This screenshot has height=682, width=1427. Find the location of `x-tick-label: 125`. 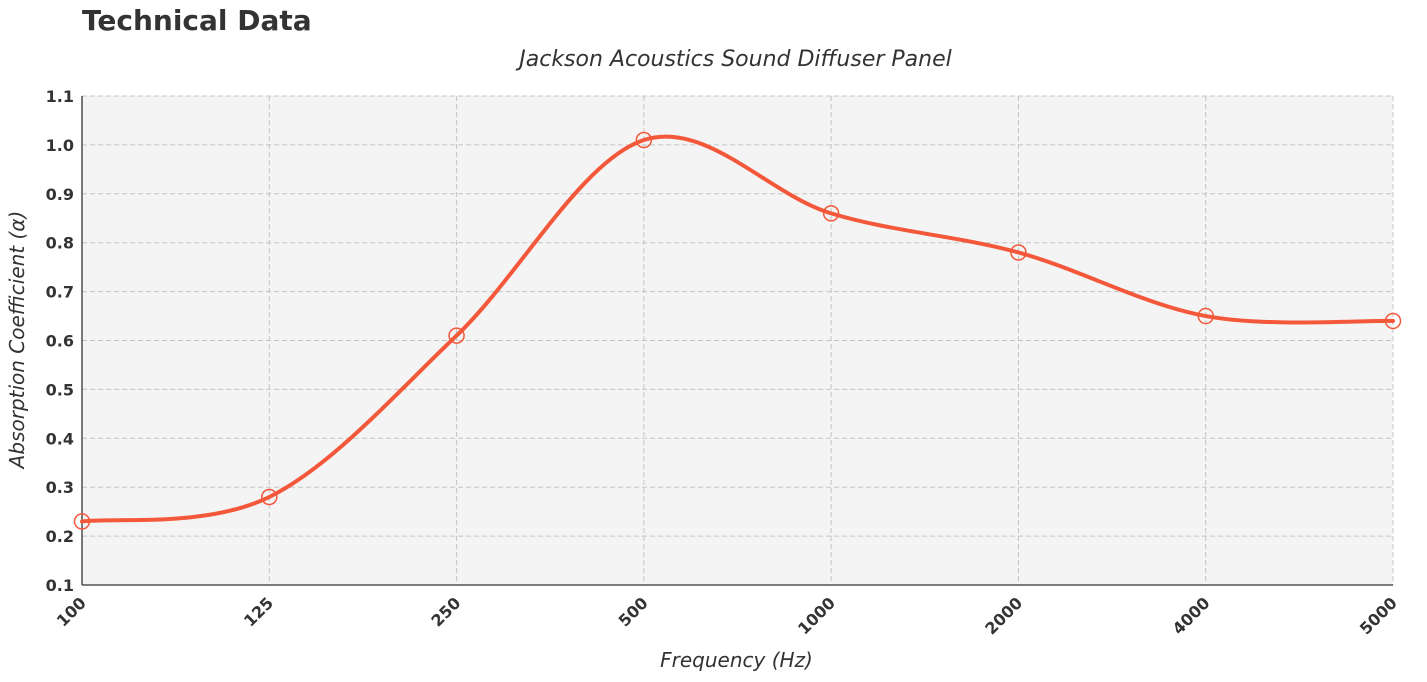

x-tick-label: 125 is located at coordinates (258, 611).